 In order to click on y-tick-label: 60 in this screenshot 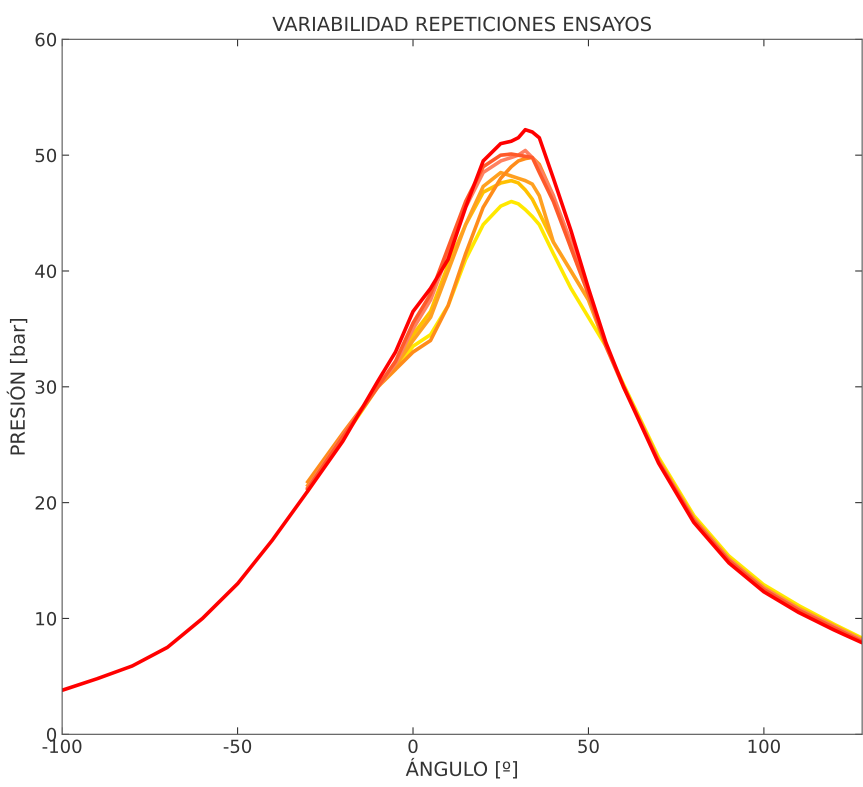, I will do `click(46, 39)`.